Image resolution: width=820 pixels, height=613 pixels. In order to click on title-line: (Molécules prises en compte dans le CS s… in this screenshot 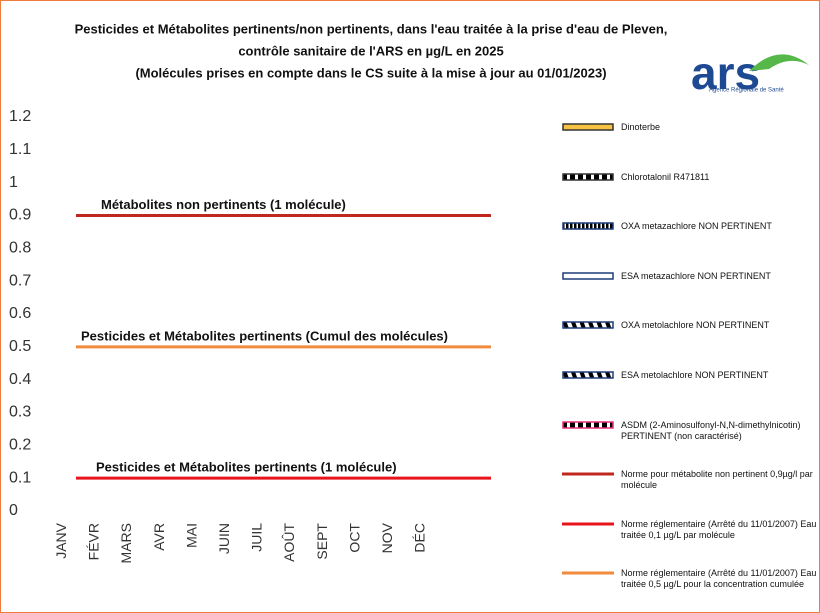, I will do `click(370, 72)`.